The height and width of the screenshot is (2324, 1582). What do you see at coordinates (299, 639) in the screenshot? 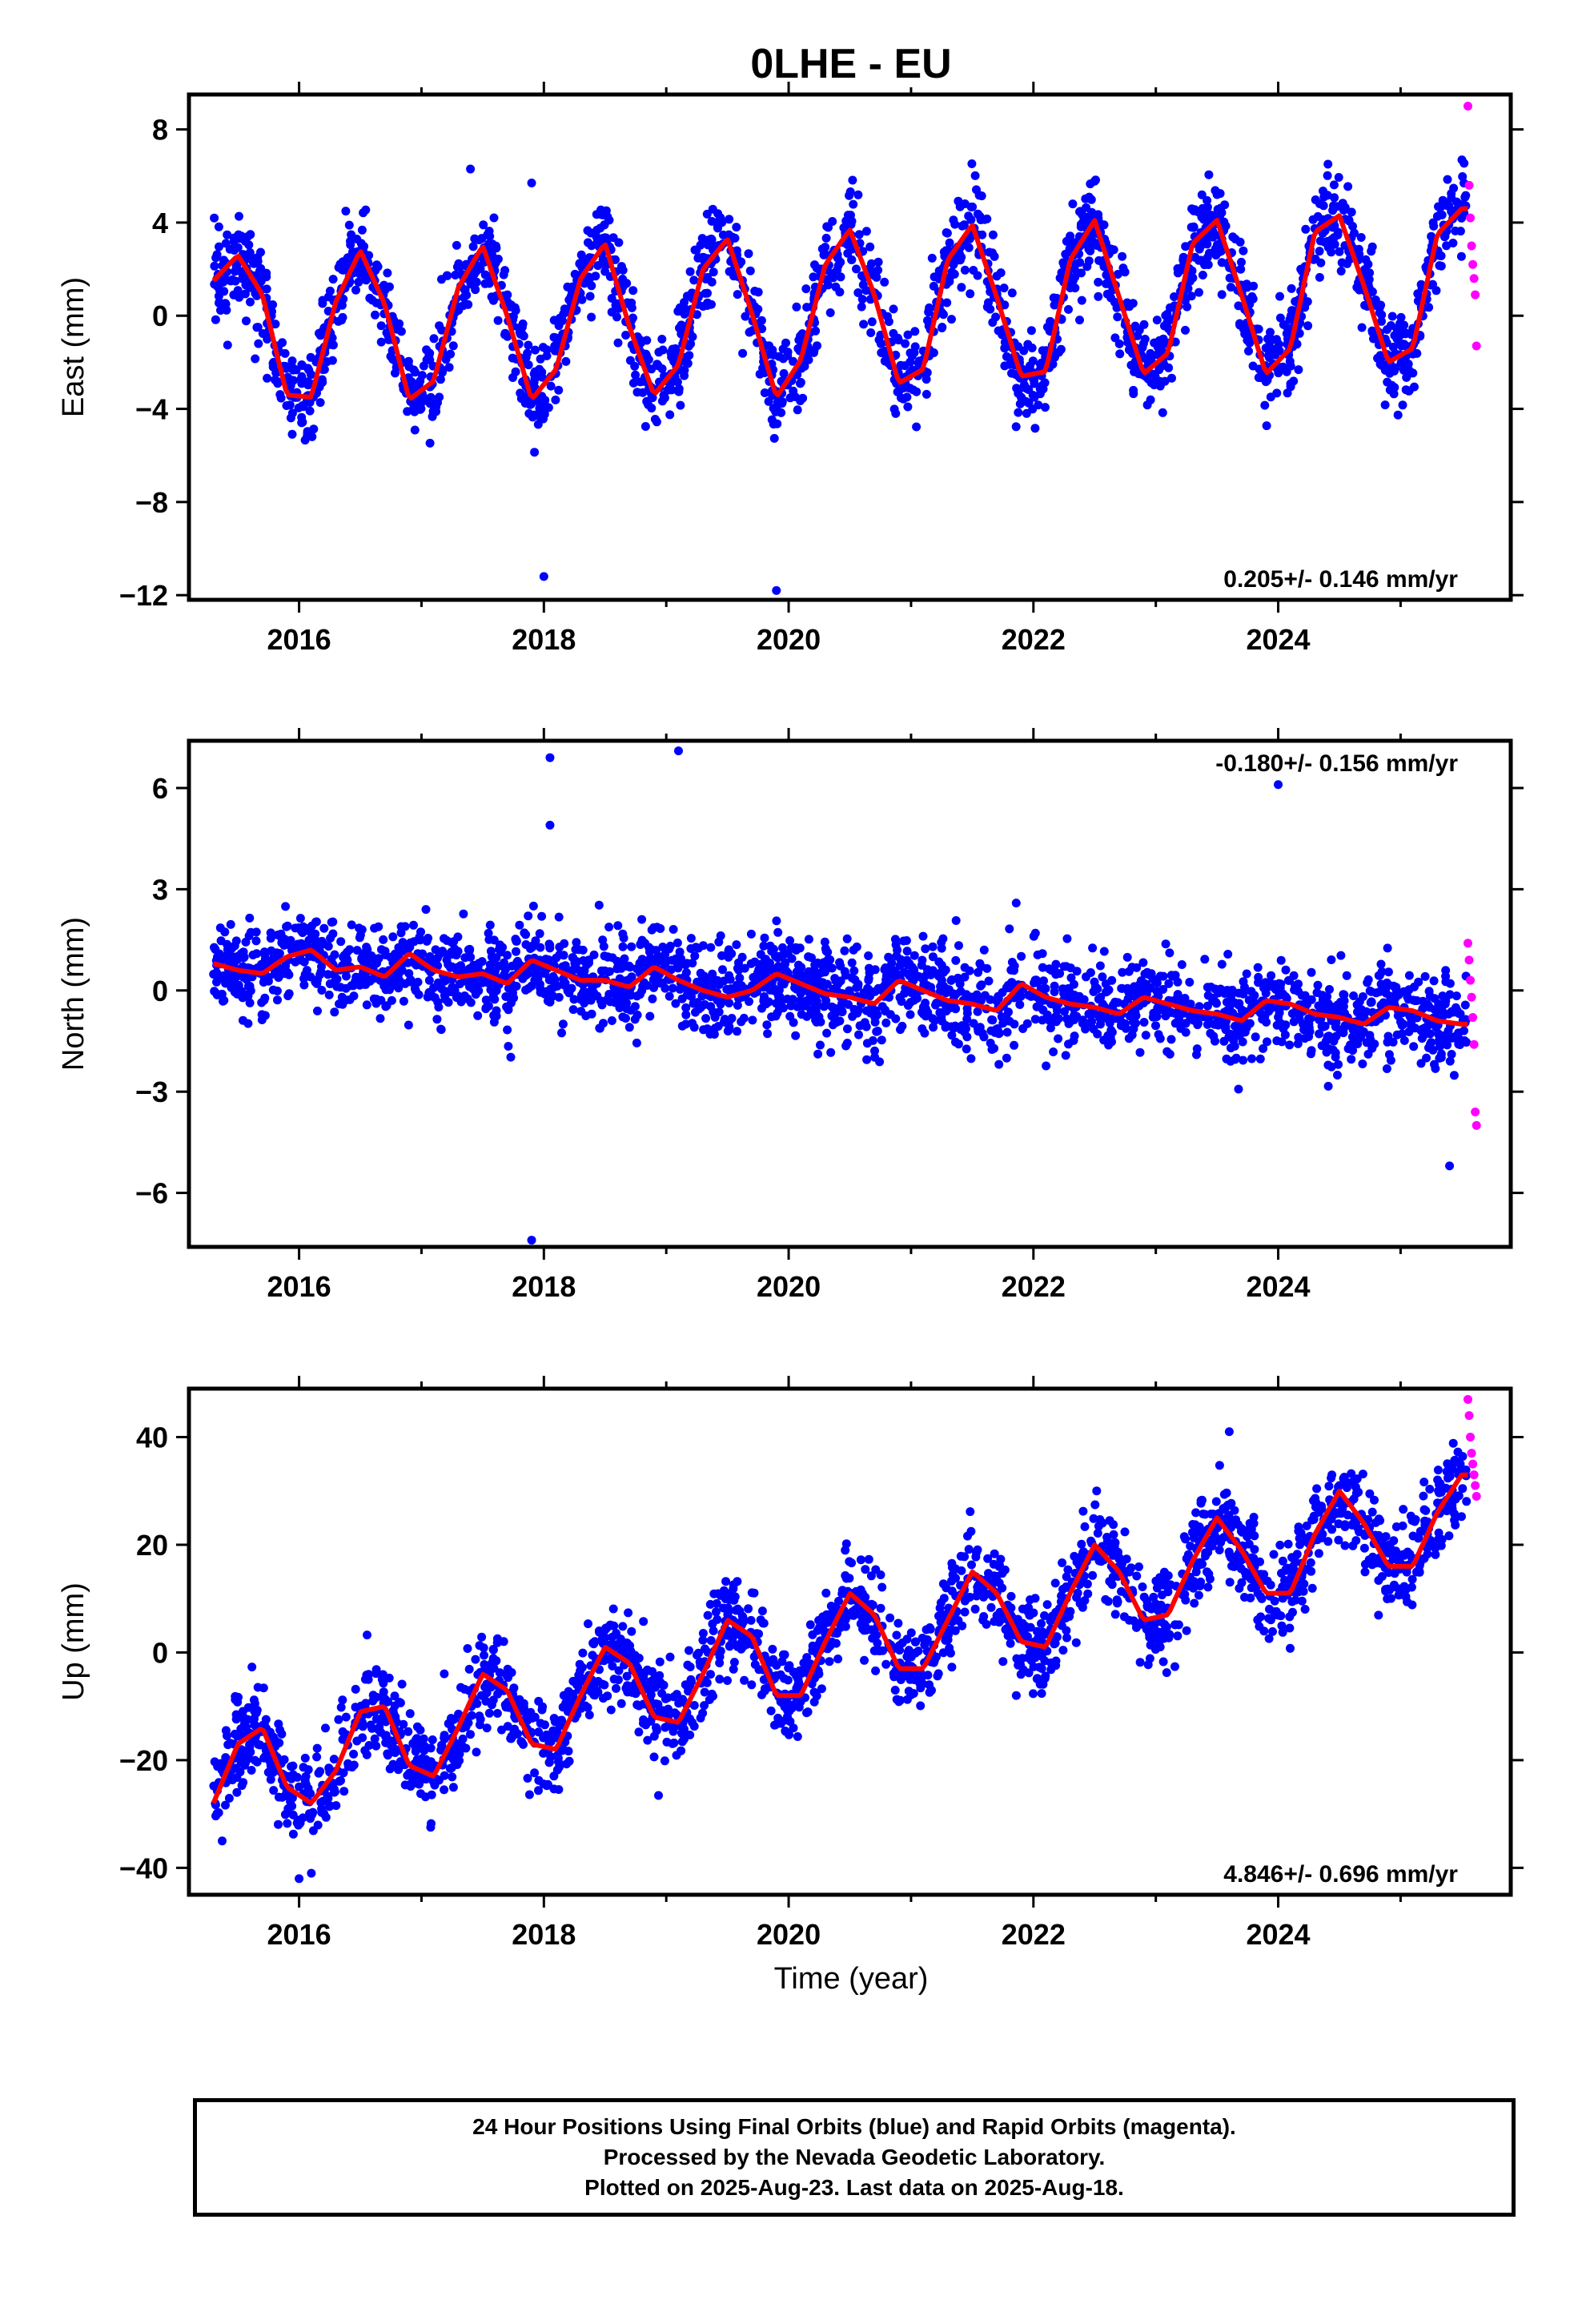
I see `x-tick-label: 2016` at bounding box center [299, 639].